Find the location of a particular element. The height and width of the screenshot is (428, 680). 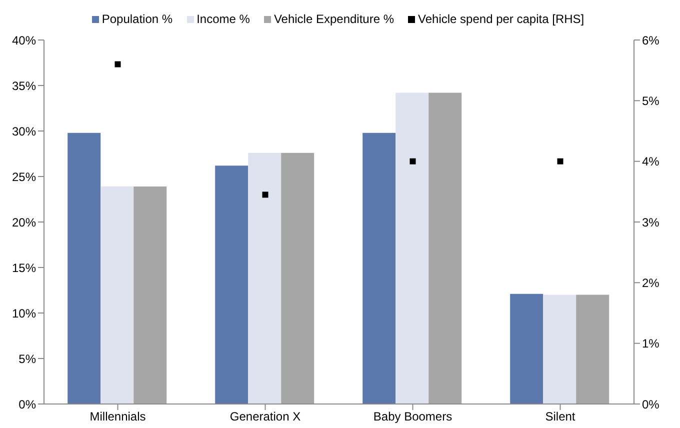

x-tick-label: Baby Boomers is located at coordinates (412, 417).